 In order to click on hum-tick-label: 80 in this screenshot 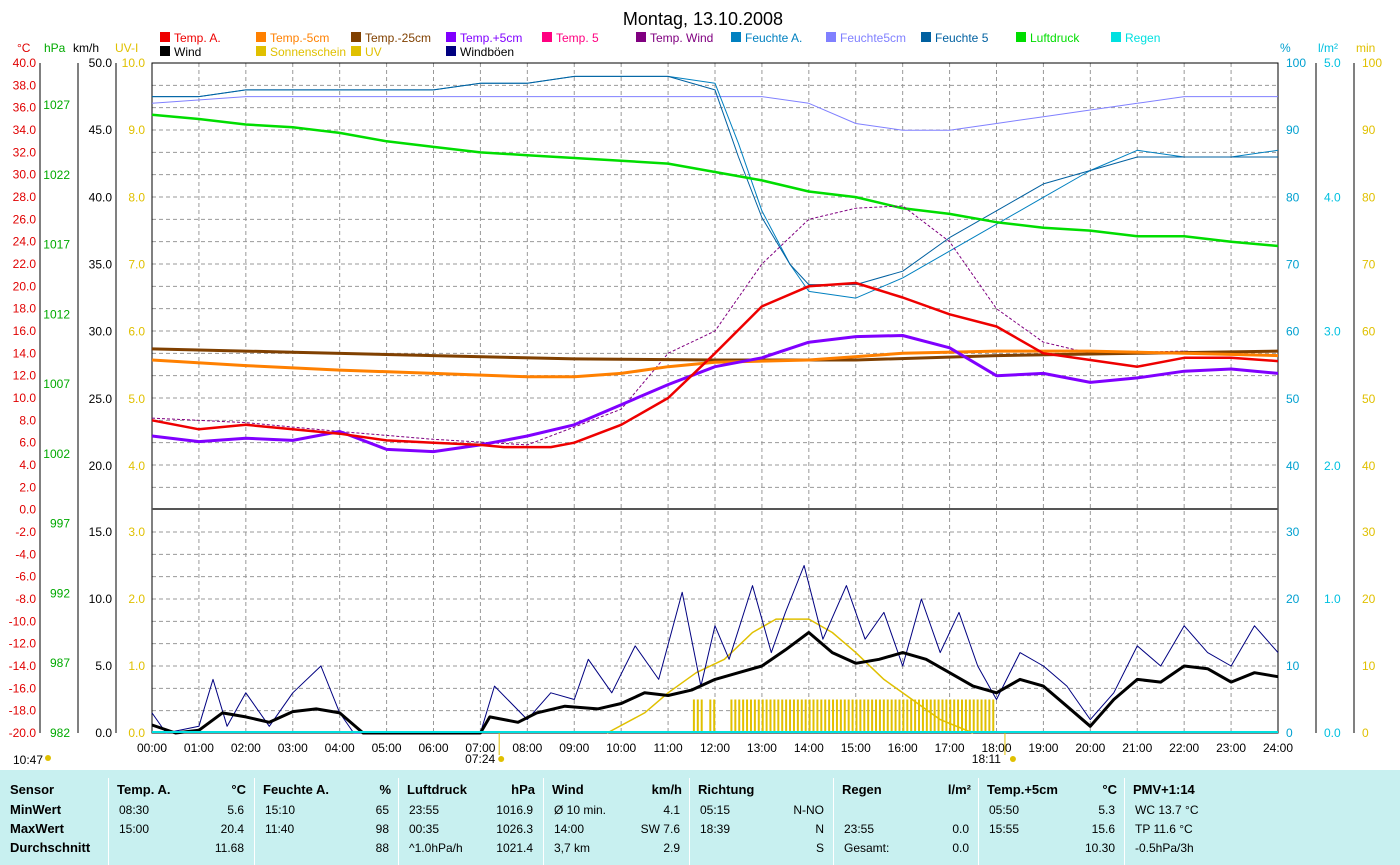, I will do `click(1293, 197)`.